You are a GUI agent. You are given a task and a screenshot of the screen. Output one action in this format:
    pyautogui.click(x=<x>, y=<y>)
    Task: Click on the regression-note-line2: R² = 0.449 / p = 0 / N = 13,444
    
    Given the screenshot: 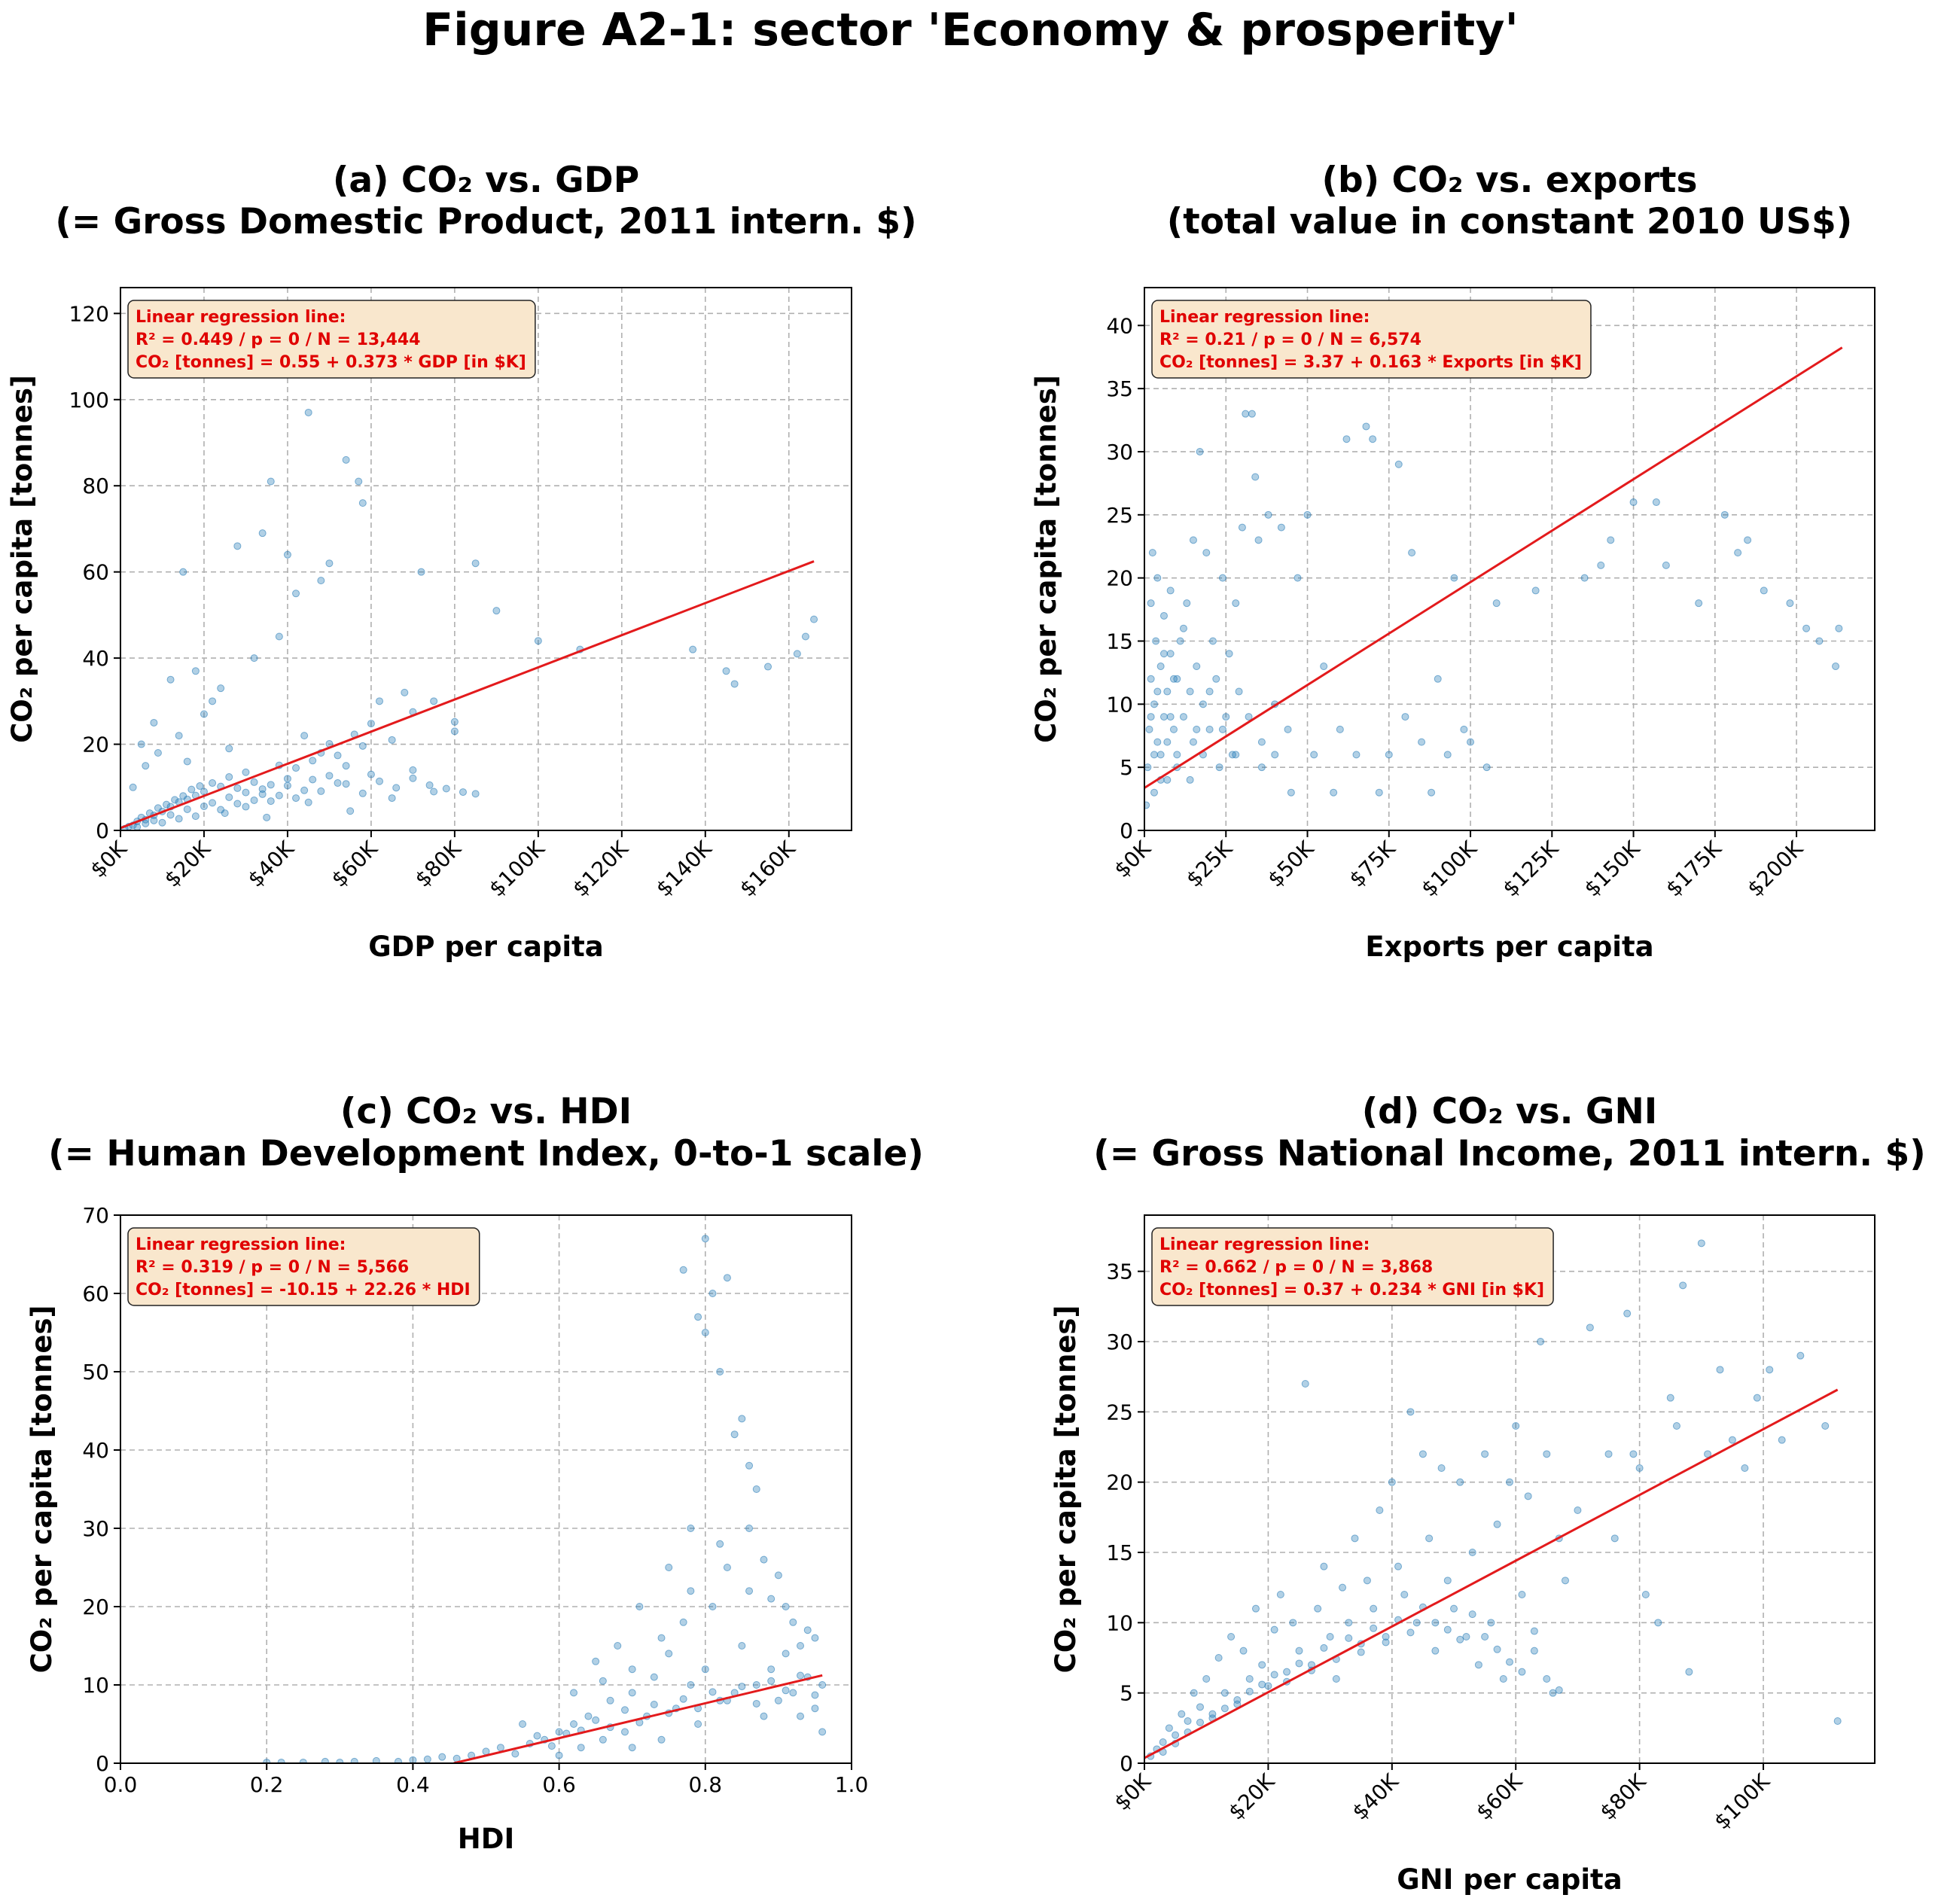 What is the action you would take?
    pyautogui.click(x=278, y=340)
    